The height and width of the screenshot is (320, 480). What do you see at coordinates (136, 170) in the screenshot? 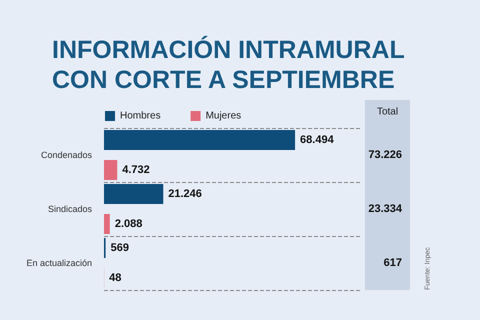
I see `data-label: 4.732` at bounding box center [136, 170].